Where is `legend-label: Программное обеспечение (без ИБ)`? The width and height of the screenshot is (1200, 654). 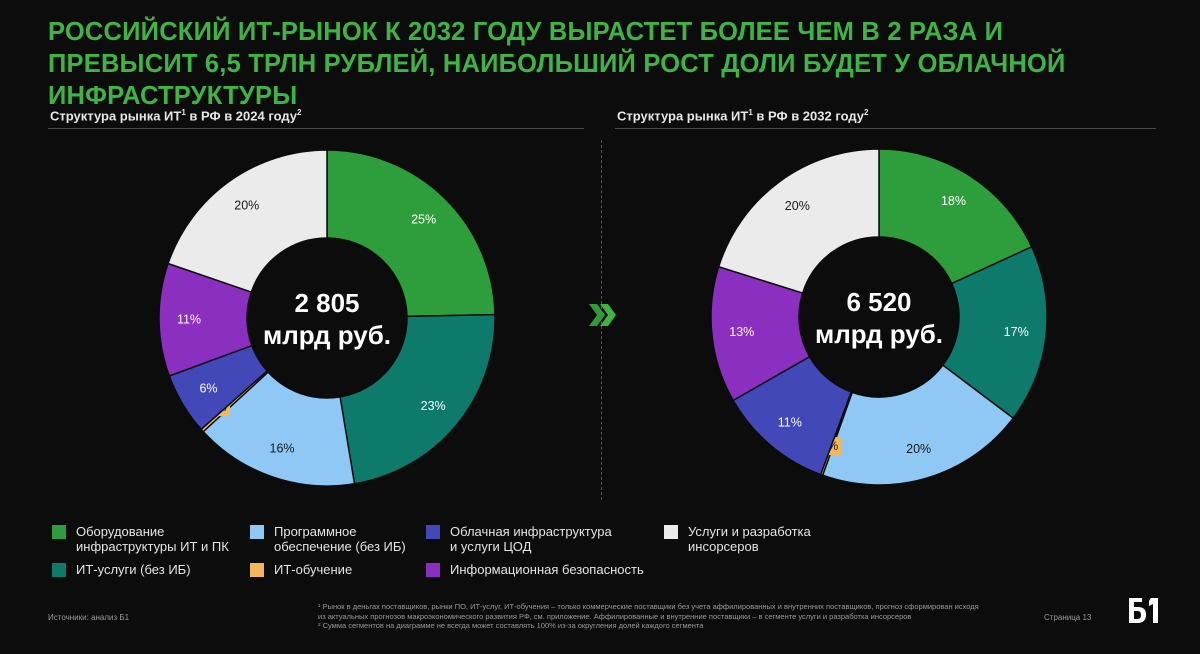
legend-label: Программное обеспечение (без ИБ) is located at coordinates (340, 539).